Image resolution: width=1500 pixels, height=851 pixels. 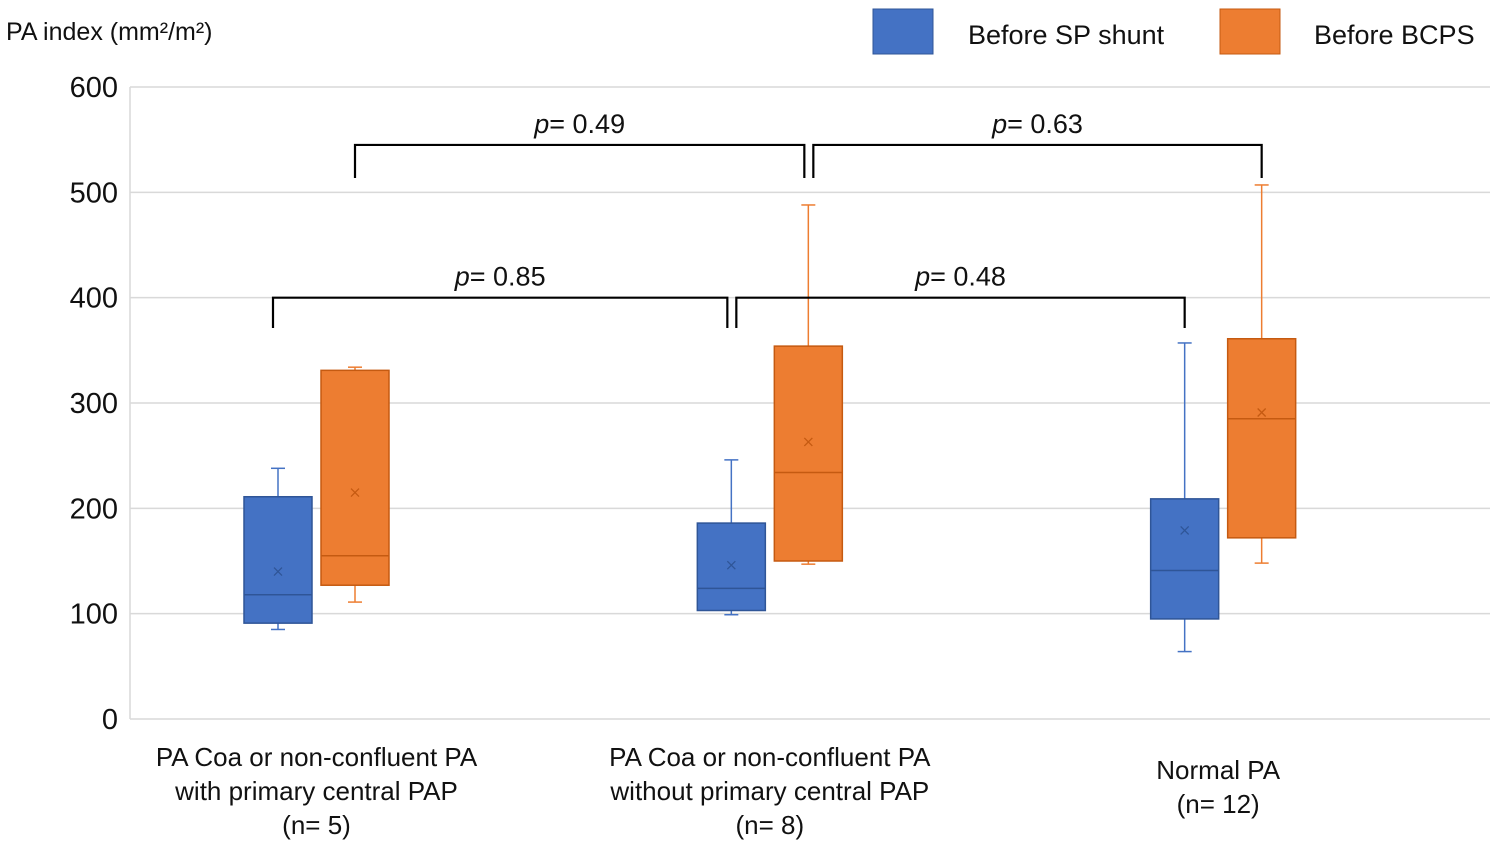 I want to click on y-tick-label: 400, so click(x=94, y=299).